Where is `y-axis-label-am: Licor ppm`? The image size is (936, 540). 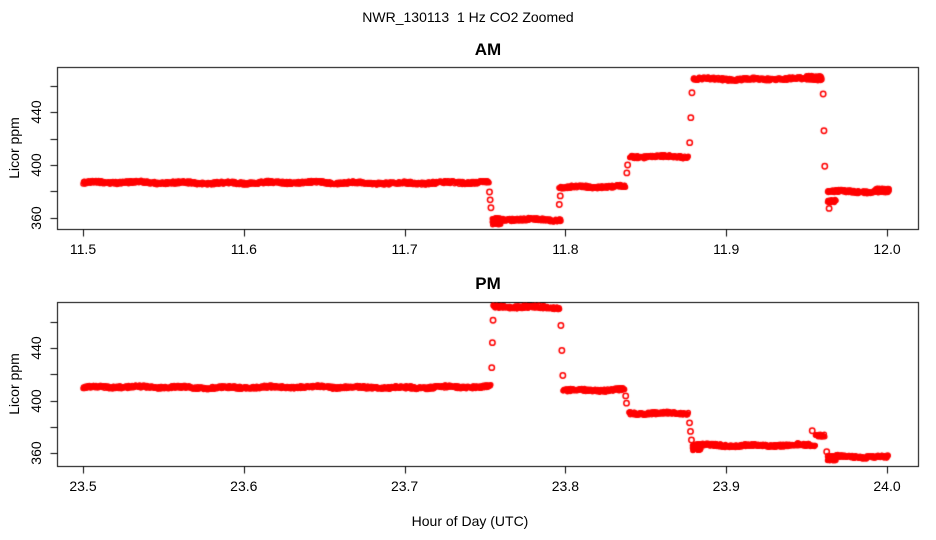 y-axis-label-am: Licor ppm is located at coordinates (14, 148).